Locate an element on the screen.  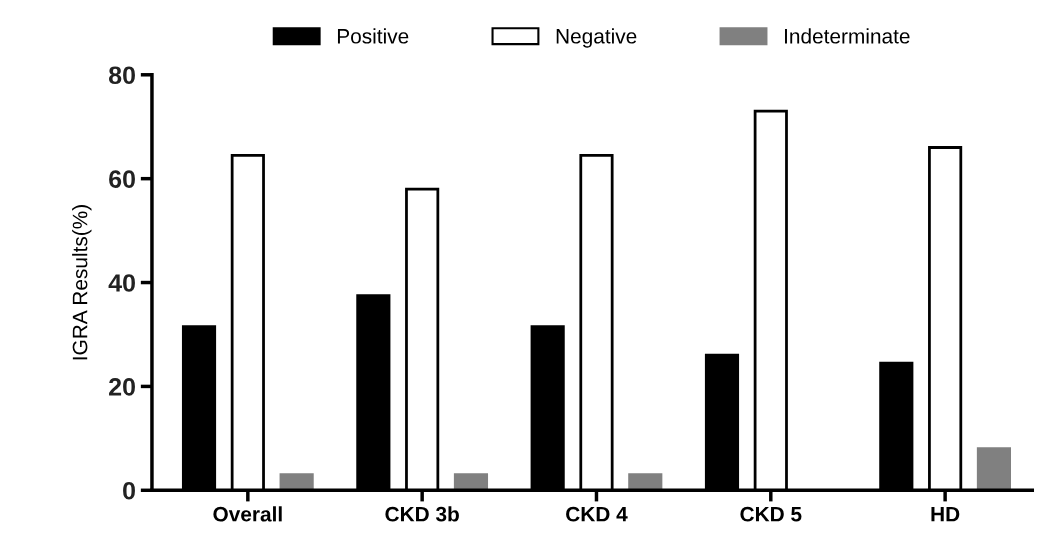
x-tick-label: CKD 5 is located at coordinates (771, 514).